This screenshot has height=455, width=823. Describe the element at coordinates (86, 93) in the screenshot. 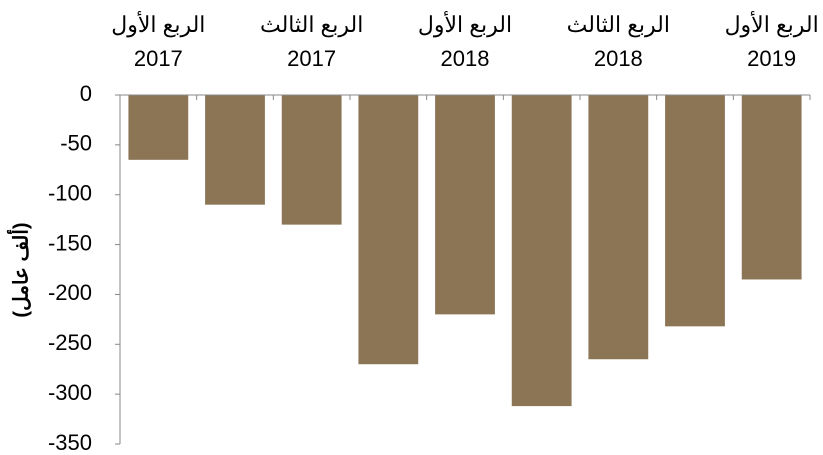

I see `y-tick-label: 0` at that location.